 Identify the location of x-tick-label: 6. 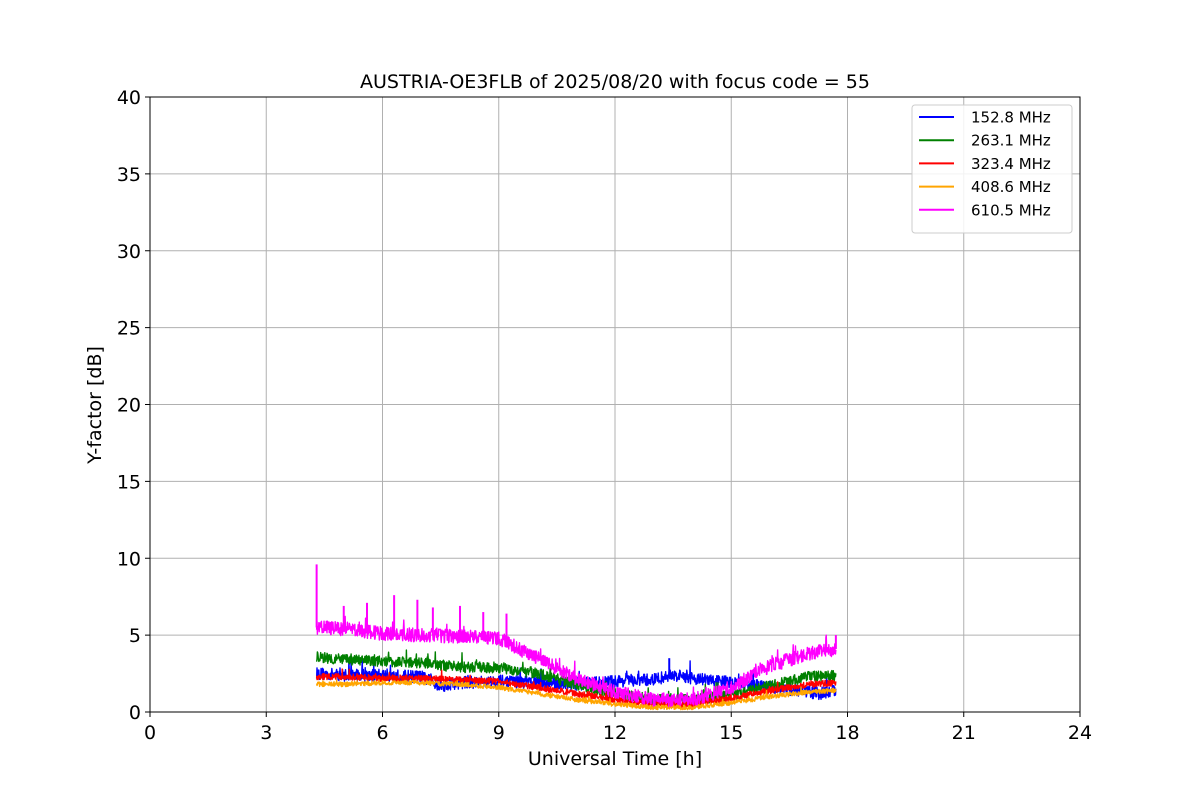
(382, 733).